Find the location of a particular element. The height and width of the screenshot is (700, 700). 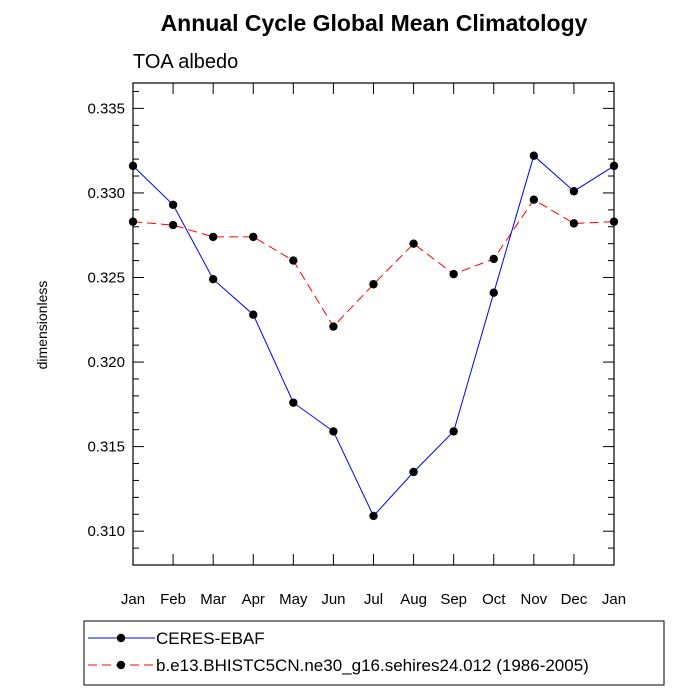

x-tick-label: Nov is located at coordinates (533, 599).